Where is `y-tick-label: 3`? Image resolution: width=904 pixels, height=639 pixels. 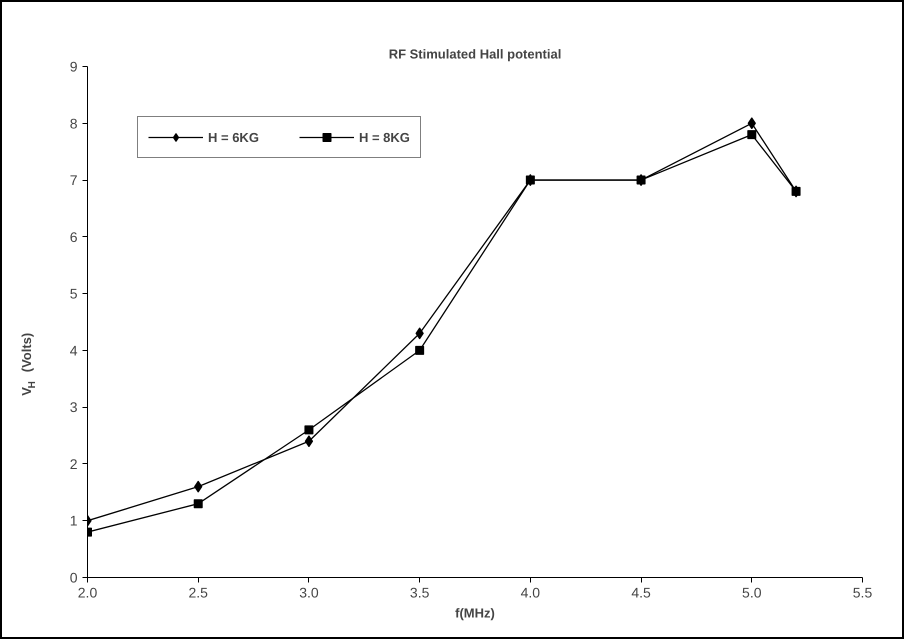
y-tick-label: 3 is located at coordinates (74, 407).